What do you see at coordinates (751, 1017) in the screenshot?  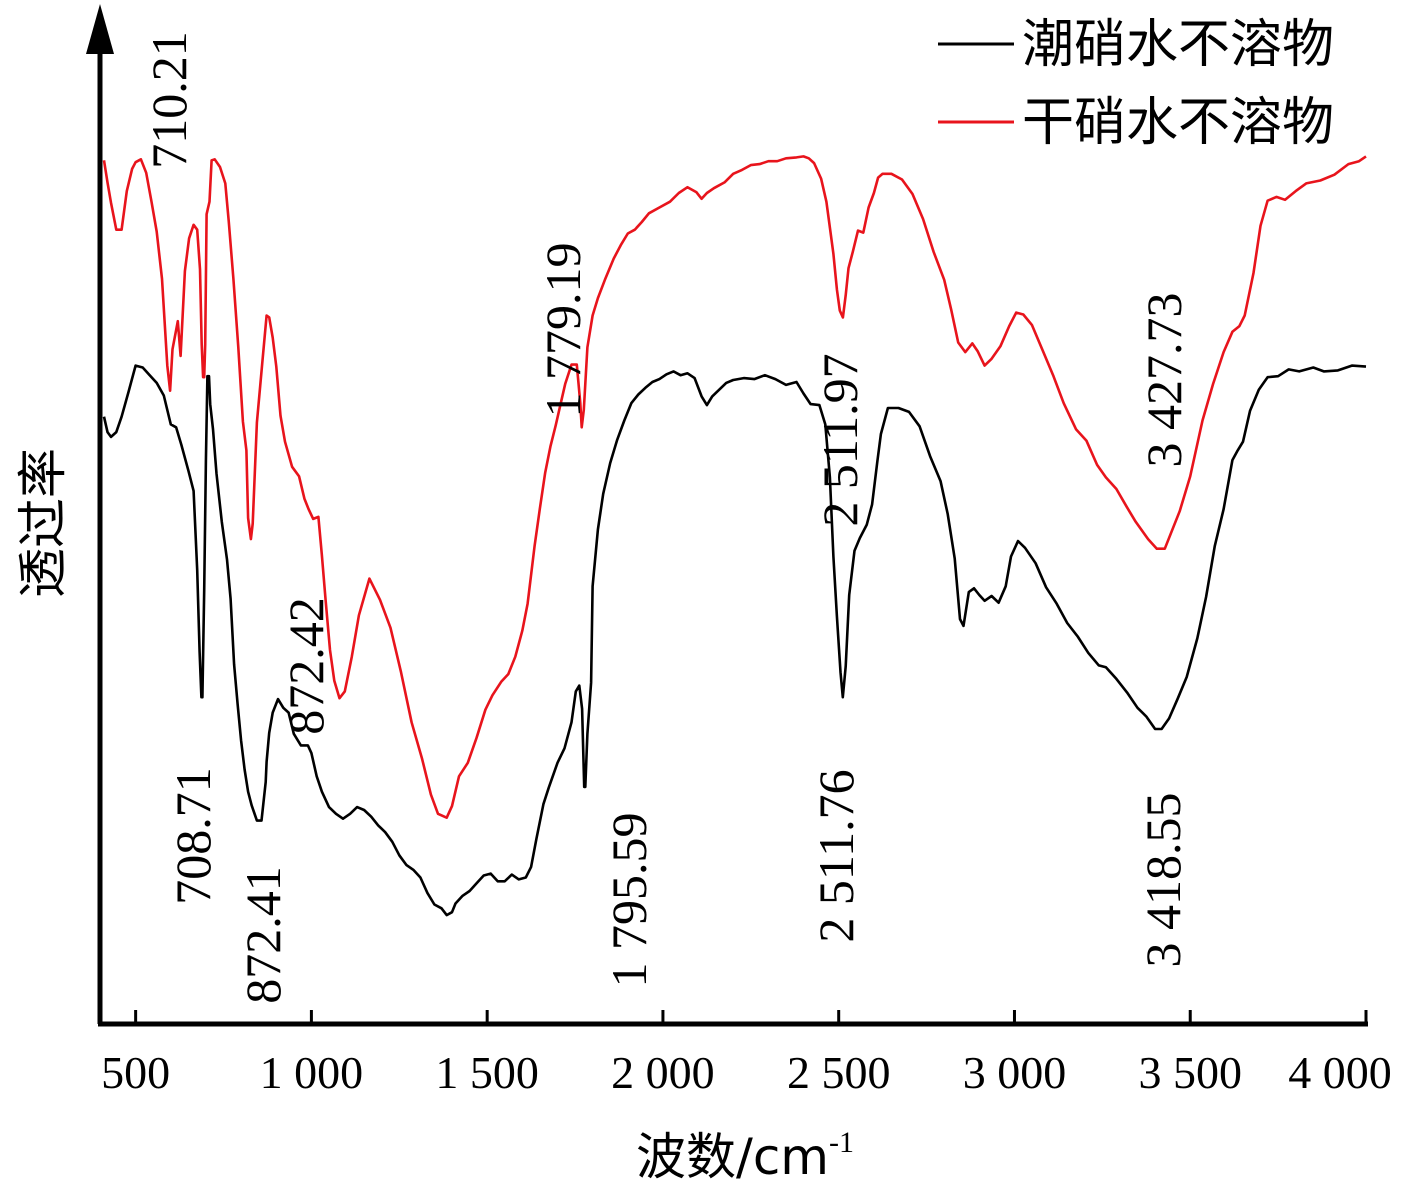 I see `x-ticks` at bounding box center [751, 1017].